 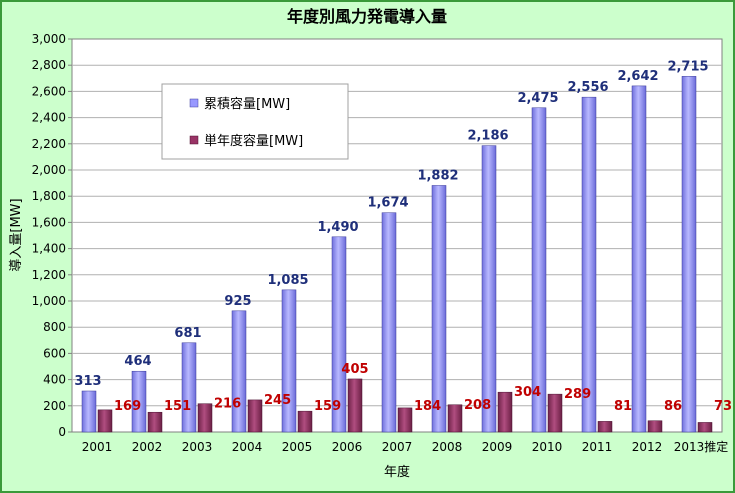 I want to click on legend-label-annual: 単年度容量[MW], so click(x=253, y=141).